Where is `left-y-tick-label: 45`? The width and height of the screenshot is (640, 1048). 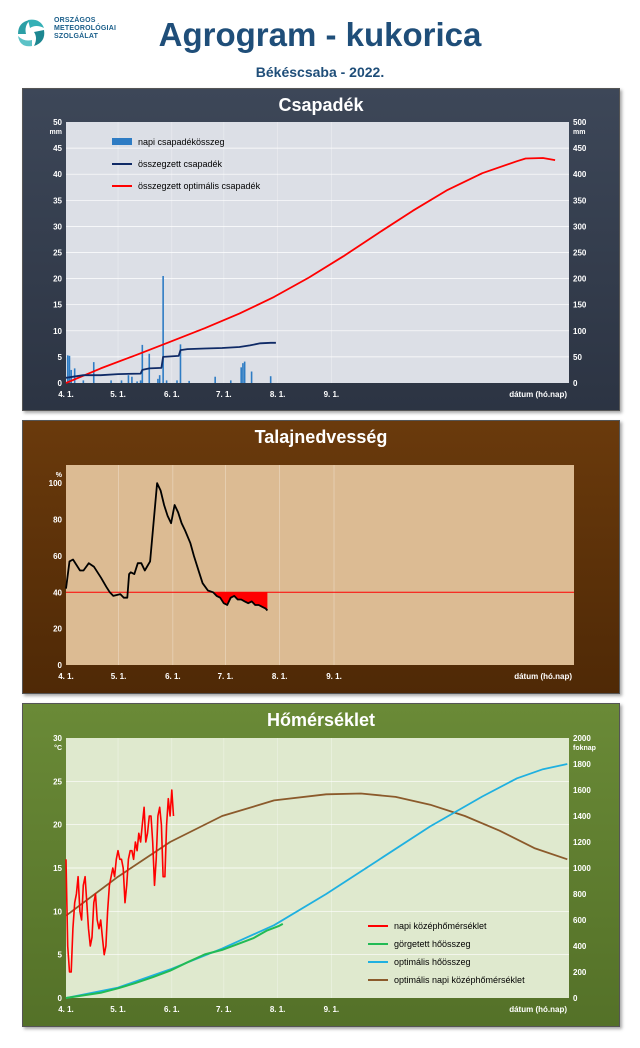
left-y-tick-label: 45 is located at coordinates (57, 148).